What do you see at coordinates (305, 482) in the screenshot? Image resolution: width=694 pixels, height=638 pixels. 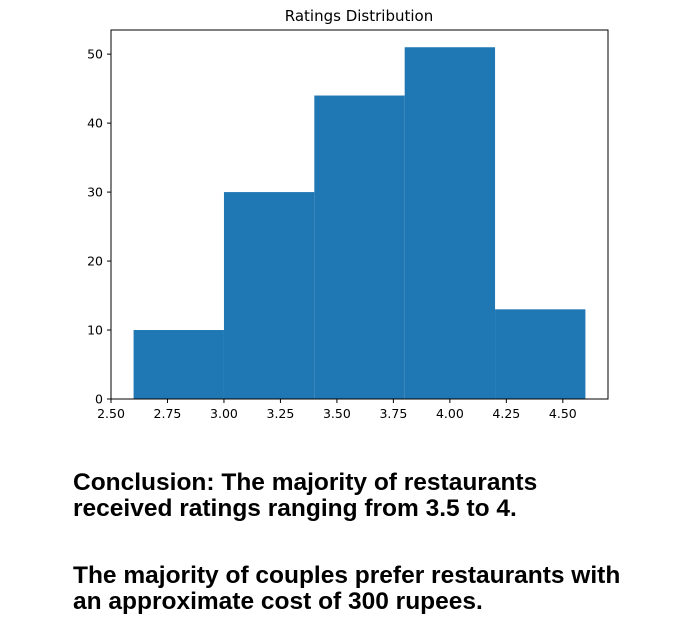 I see `conclusion-line-1: Conclusion: The majority of restaurants` at bounding box center [305, 482].